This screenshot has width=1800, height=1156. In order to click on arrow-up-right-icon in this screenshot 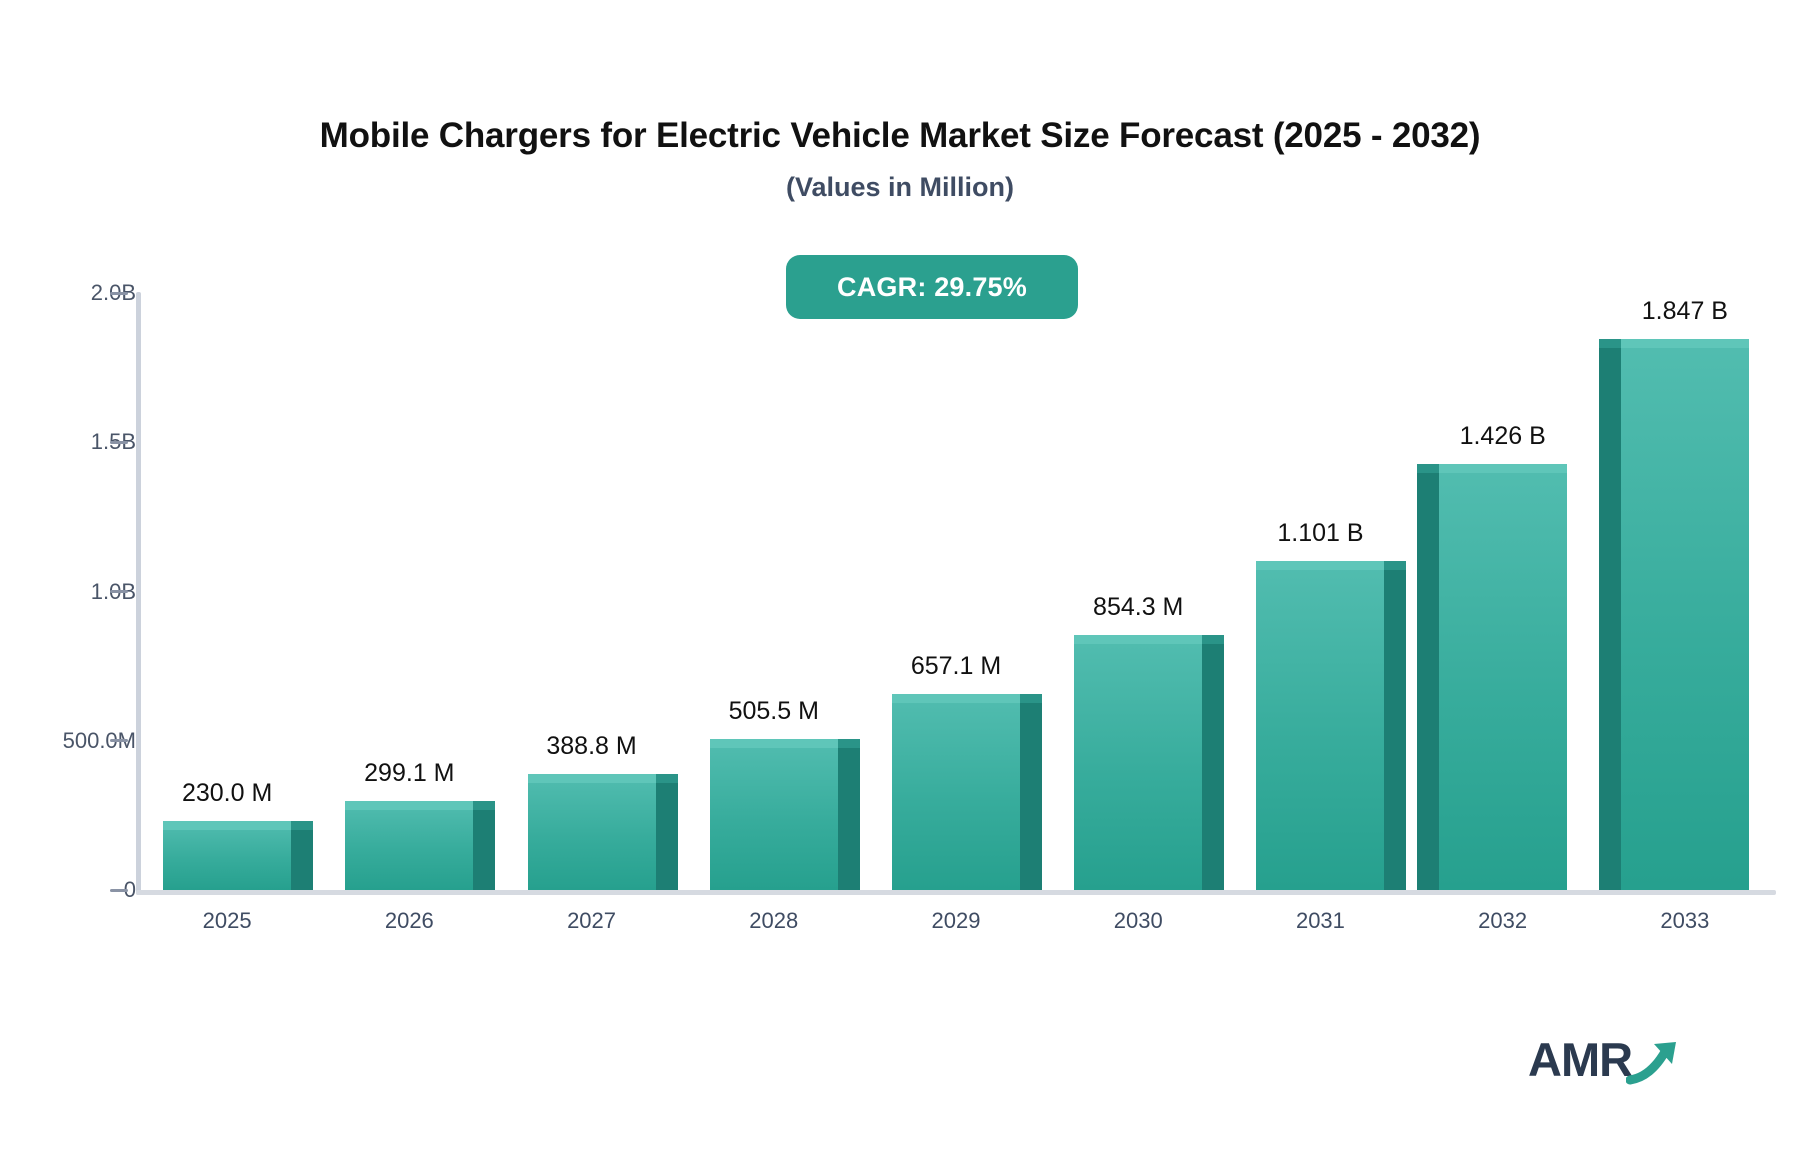, I will do `click(1653, 1064)`.